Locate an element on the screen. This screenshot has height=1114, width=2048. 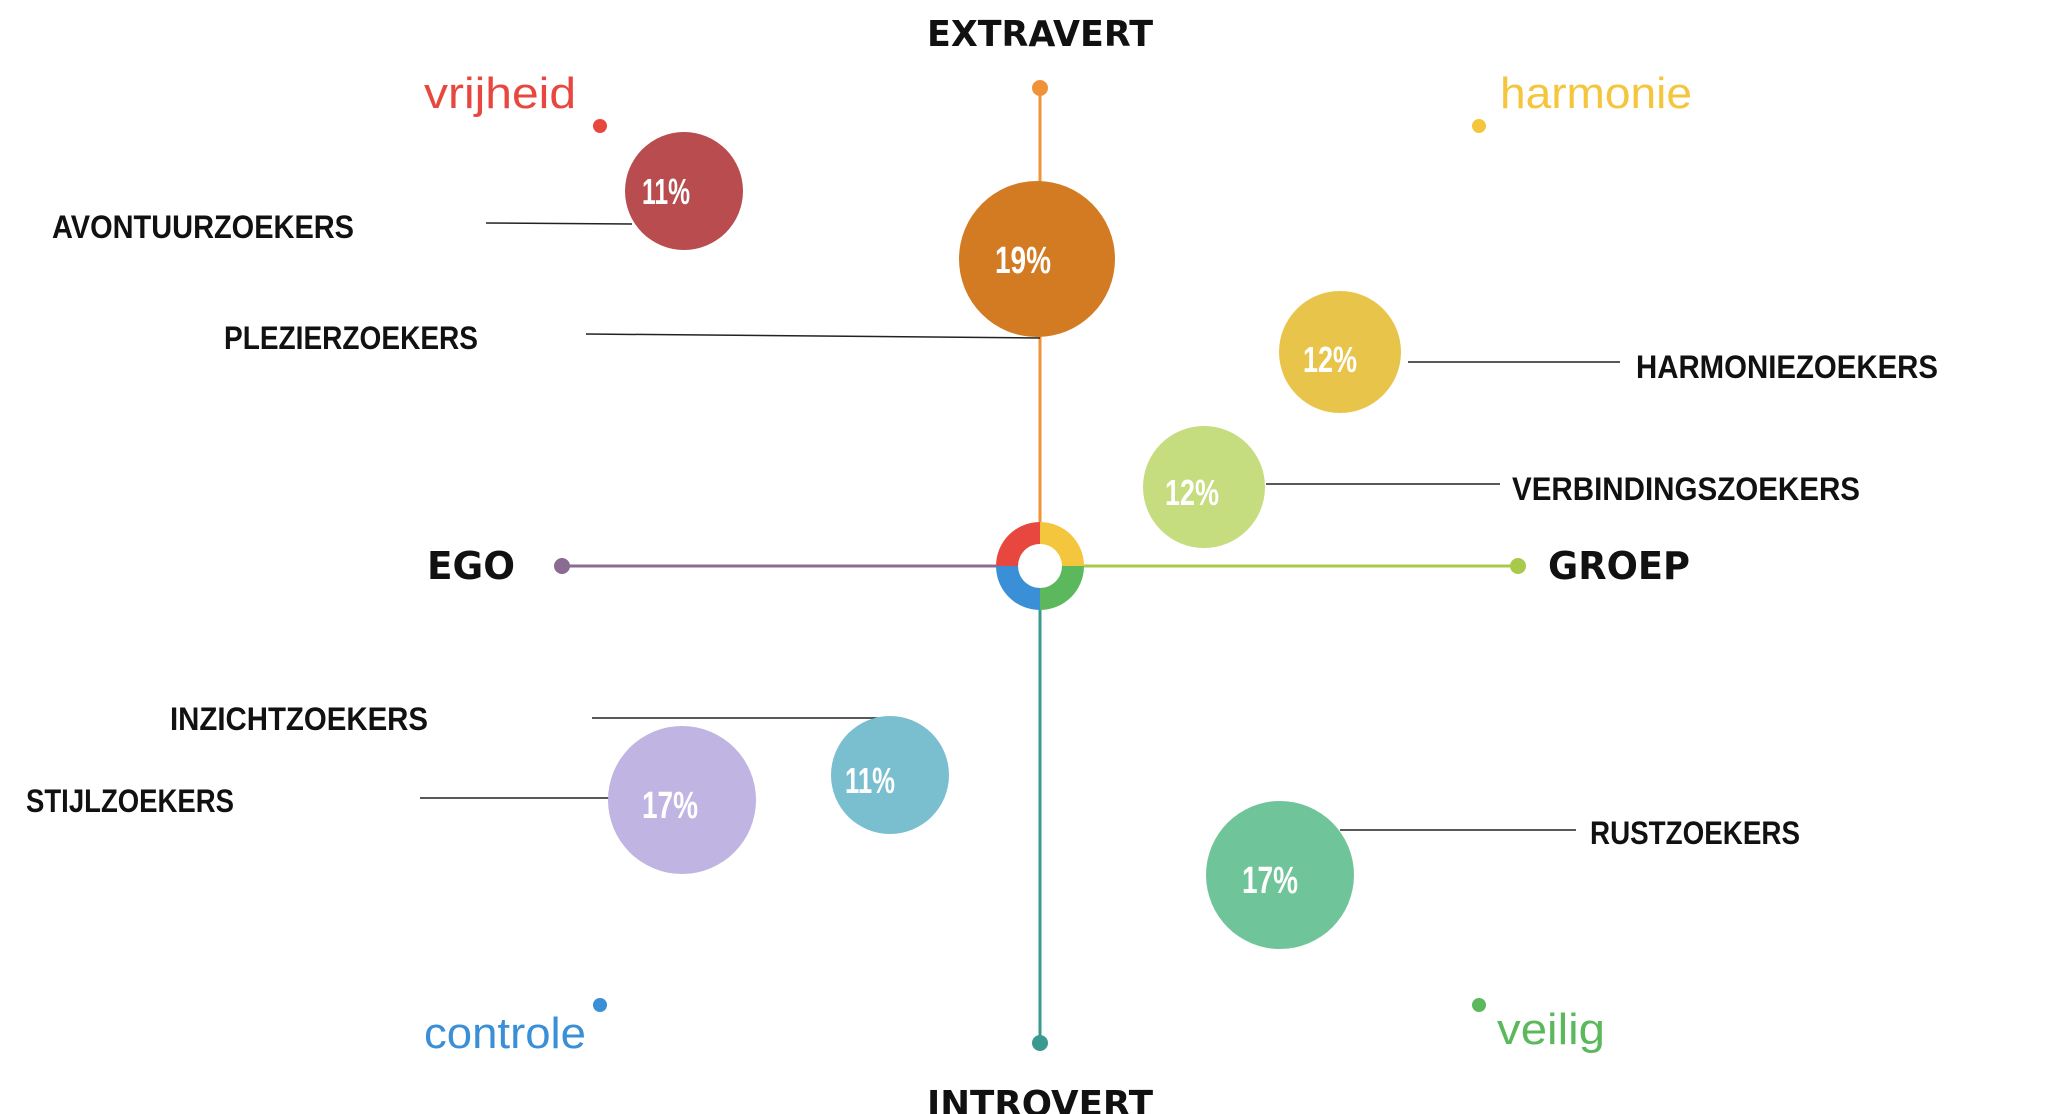
axis-label-ego: EGO is located at coordinates (471, 566).